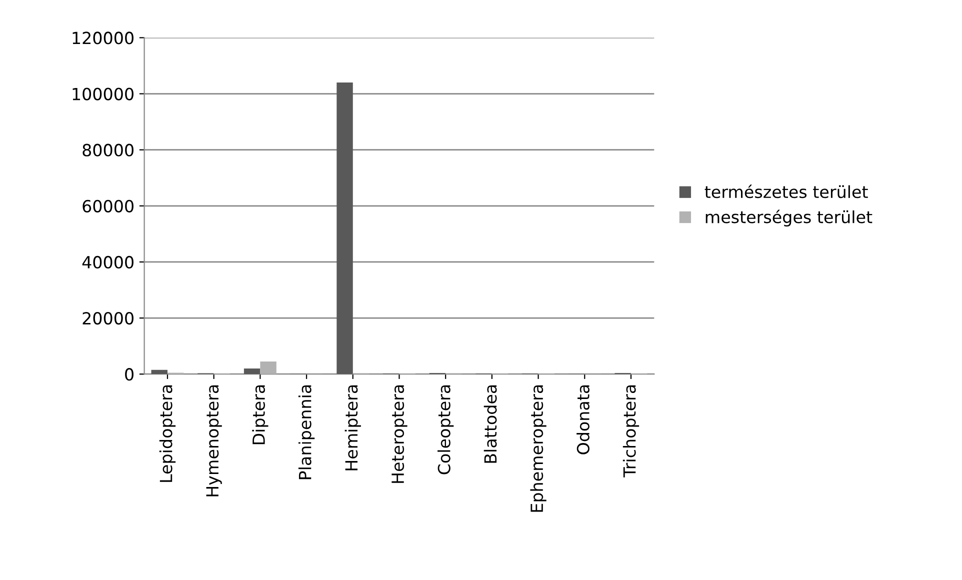  I want to click on x-tick-label: Trichoptera, so click(631, 431).